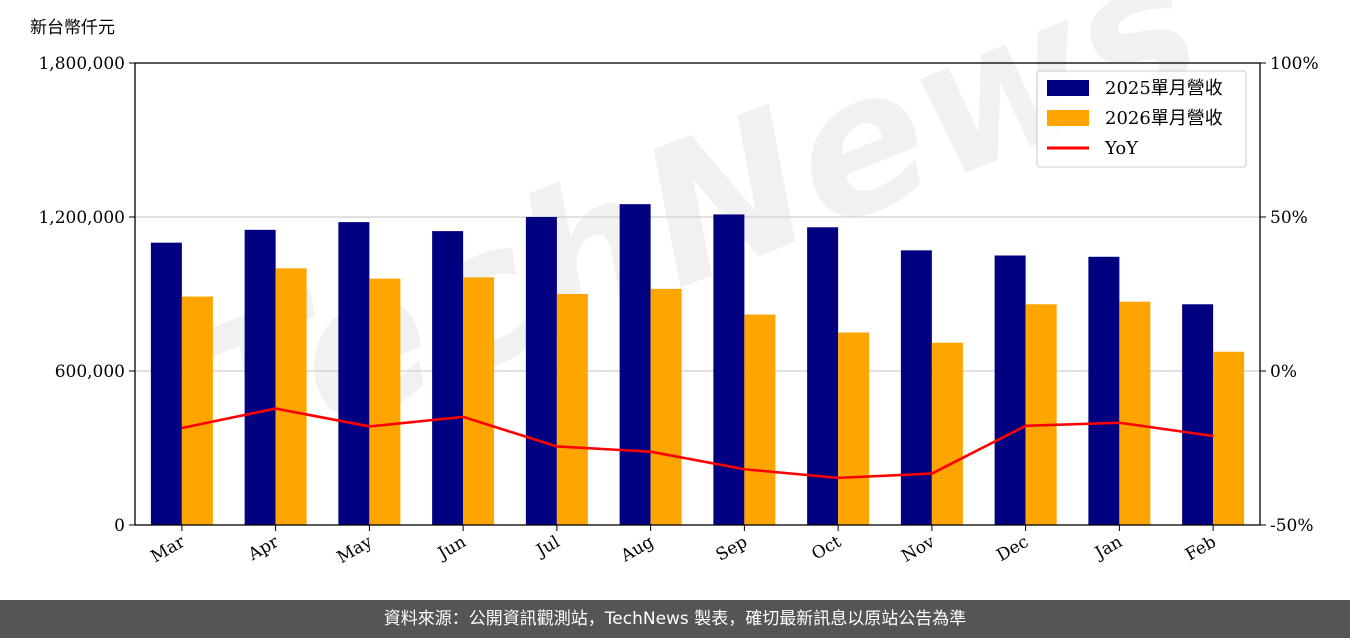  Describe the element at coordinates (81, 218) in the screenshot. I see `y-tick-label-left: 1,200,000` at that location.